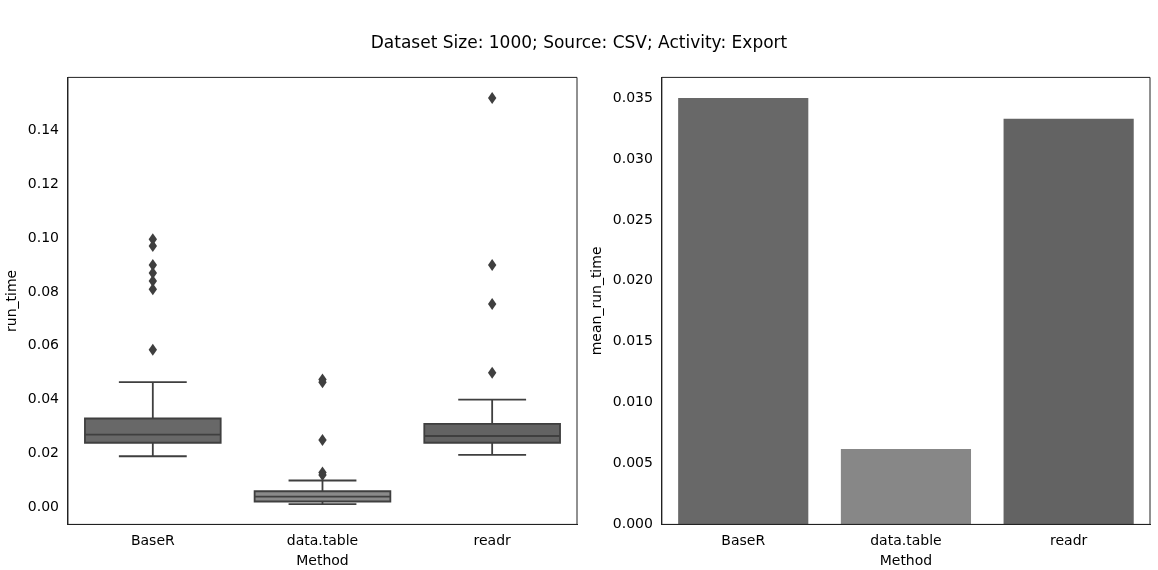 The height and width of the screenshot is (570, 1158). What do you see at coordinates (43, 182) in the screenshot?
I see `y-tick-label: 0.12` at bounding box center [43, 182].